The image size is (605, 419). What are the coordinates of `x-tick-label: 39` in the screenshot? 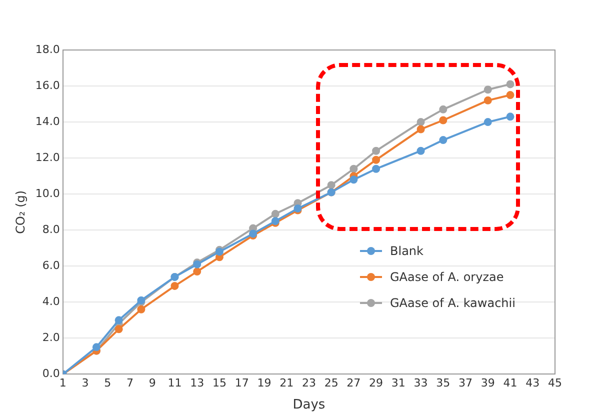 It's located at (487, 383).